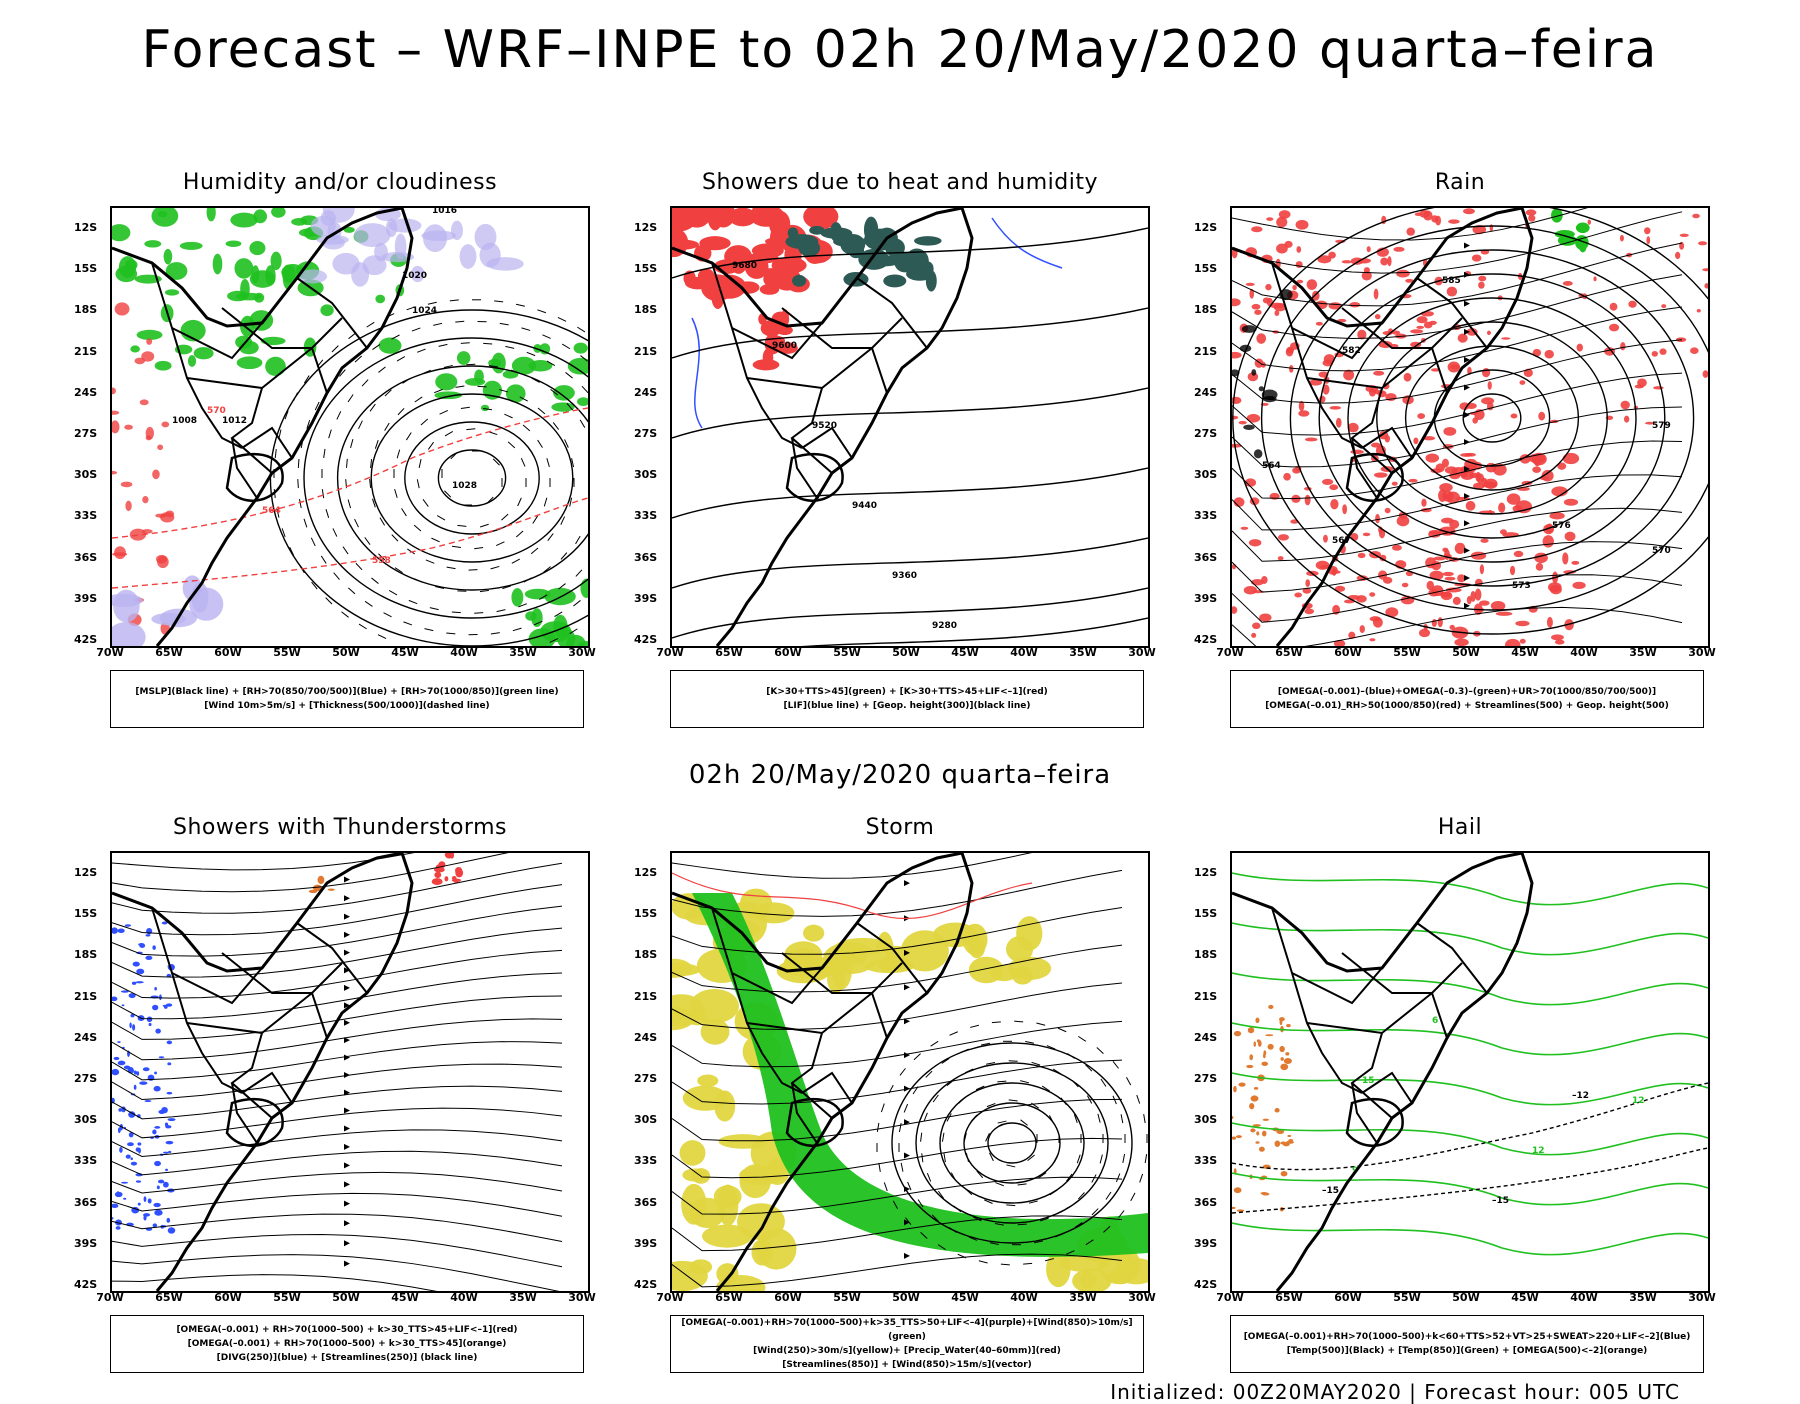 The height and width of the screenshot is (1404, 1800). Describe the element at coordinates (910, 1072) in the screenshot. I see `map-storm` at that location.